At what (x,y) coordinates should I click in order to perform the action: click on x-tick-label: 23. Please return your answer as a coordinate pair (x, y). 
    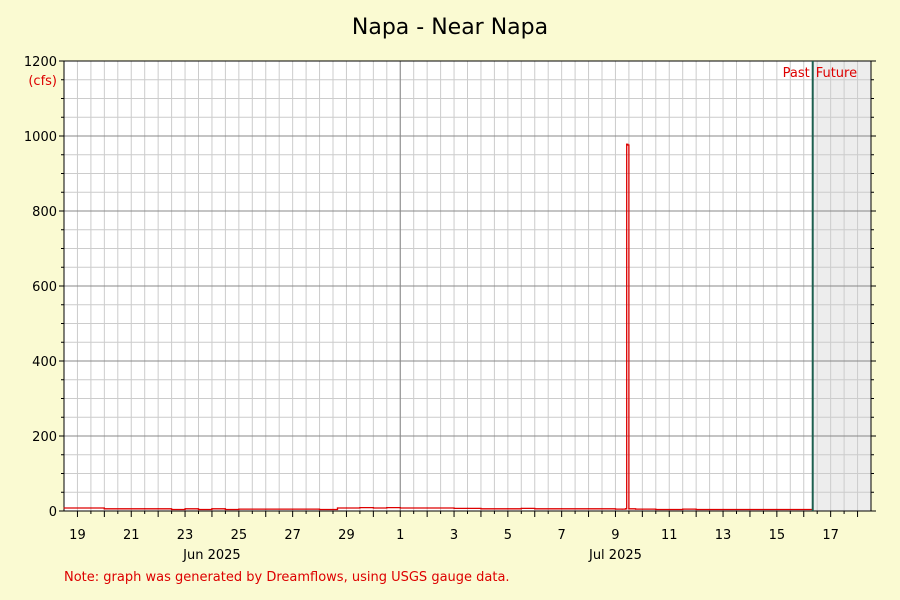
    Looking at the image, I should click on (185, 535).